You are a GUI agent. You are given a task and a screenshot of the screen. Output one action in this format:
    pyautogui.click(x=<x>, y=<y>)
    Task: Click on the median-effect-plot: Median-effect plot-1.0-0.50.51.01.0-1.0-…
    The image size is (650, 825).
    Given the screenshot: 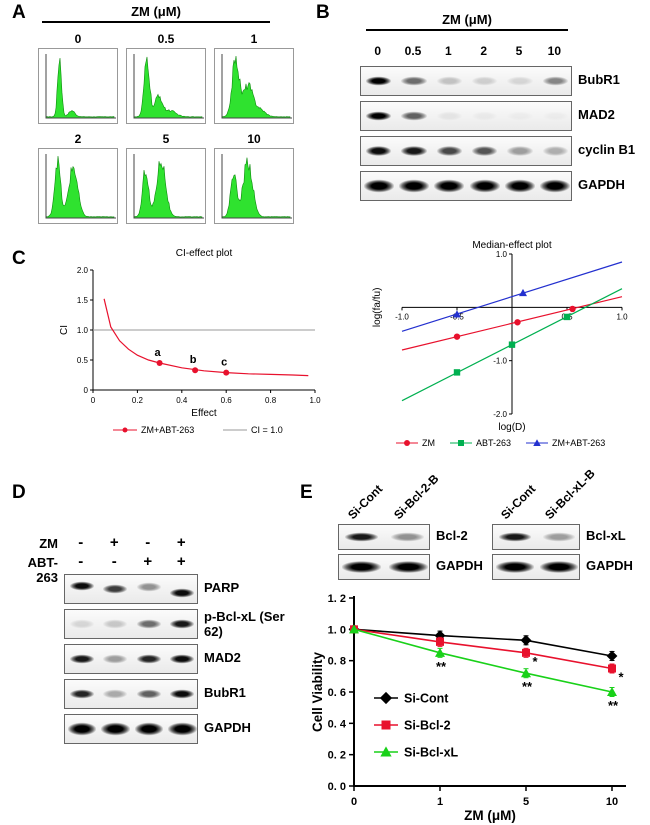 What is the action you would take?
    pyautogui.click(x=500, y=344)
    